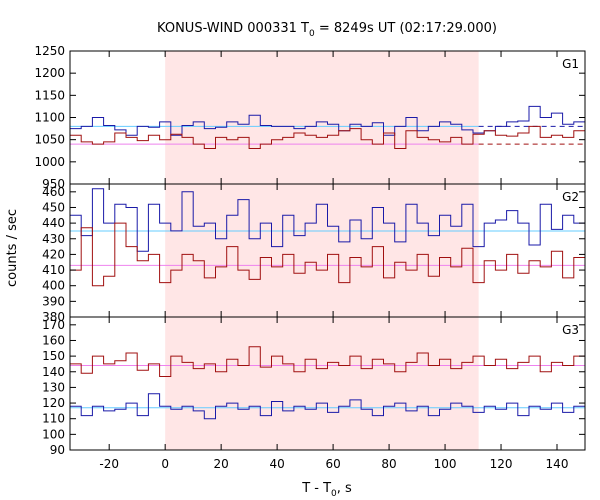  I want to click on y-tick-label: 160, so click(53, 340).